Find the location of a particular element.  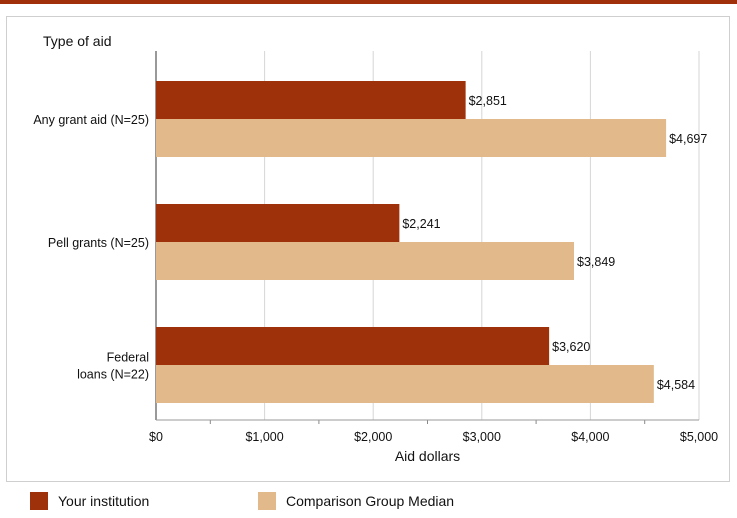

category-label: loans (N=22) is located at coordinates (113, 375).